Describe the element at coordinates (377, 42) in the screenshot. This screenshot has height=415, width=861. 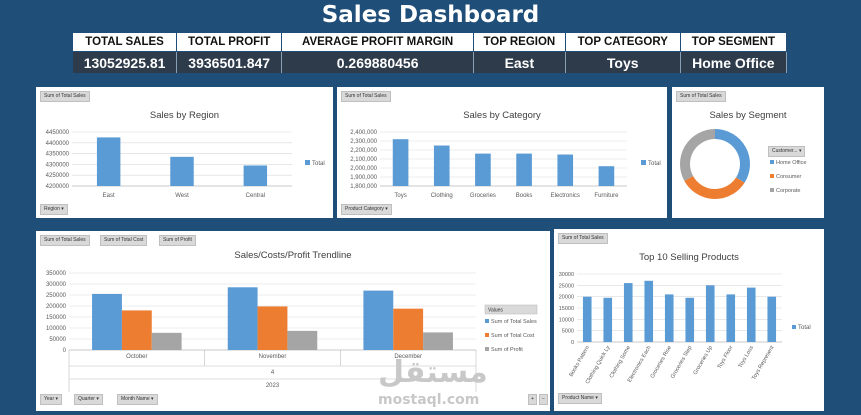
I see `kpi-label: AVERAGE PROFIT MARGIN` at that location.